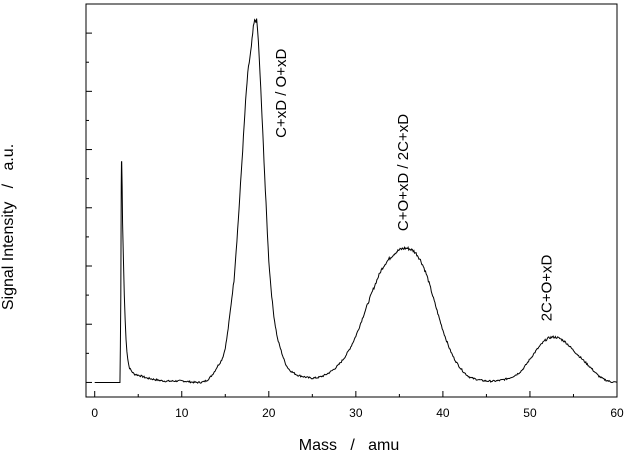 This screenshot has width=626, height=452. What do you see at coordinates (617, 413) in the screenshot?
I see `x-tick-label: 60` at bounding box center [617, 413].